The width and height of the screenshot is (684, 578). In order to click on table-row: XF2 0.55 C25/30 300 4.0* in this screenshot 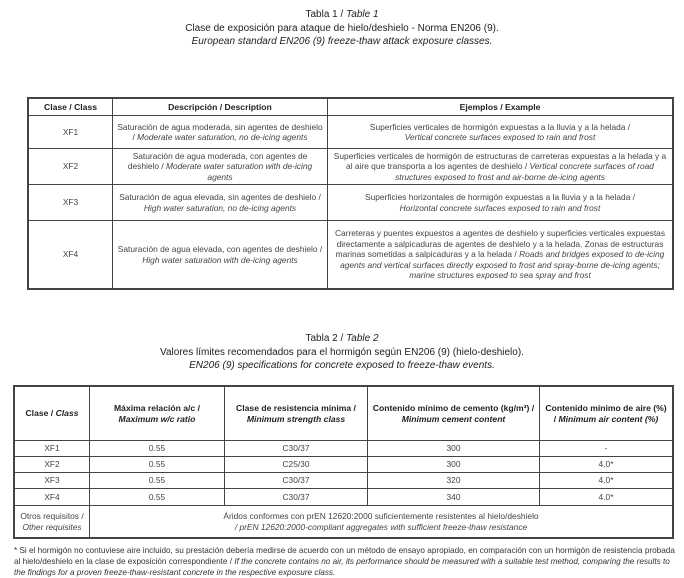, I will do `click(343, 464)`.